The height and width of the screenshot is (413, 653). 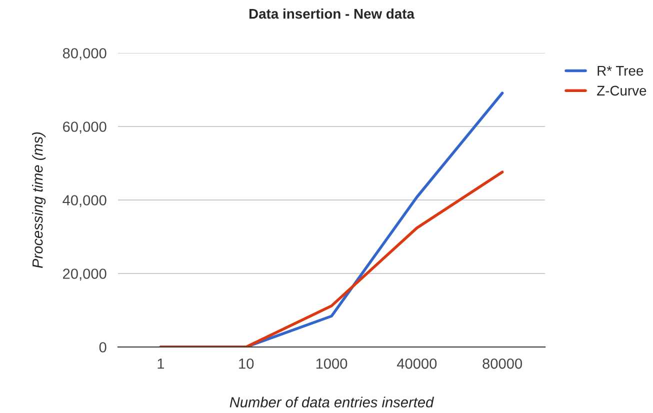 What do you see at coordinates (502, 363) in the screenshot?
I see `x-tick-label: 80000` at bounding box center [502, 363].